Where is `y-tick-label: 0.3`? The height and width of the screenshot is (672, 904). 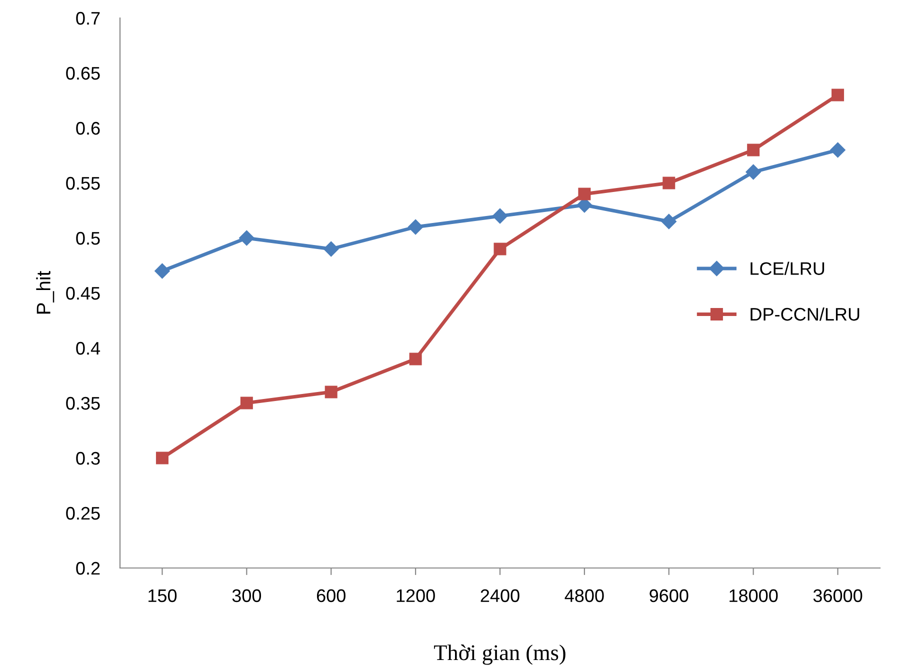 y-tick-label: 0.3 is located at coordinates (88, 458).